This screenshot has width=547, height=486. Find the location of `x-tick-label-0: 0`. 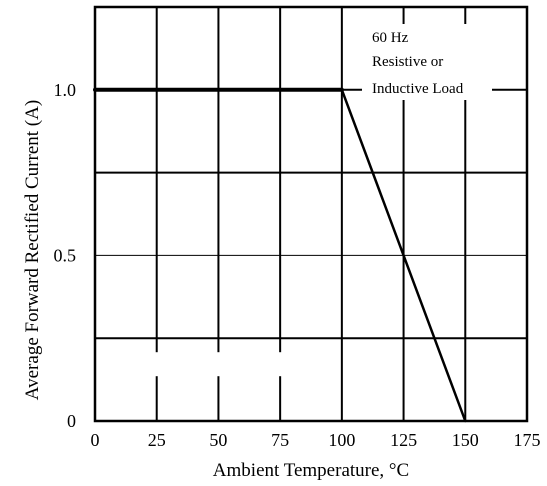

x-tick-label-0: 0 is located at coordinates (95, 440).